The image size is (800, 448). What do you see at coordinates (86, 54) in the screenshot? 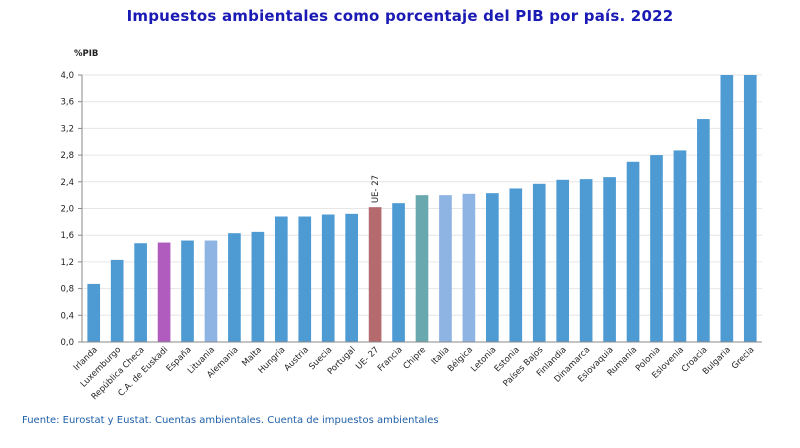
I see `y-axis-unit: %PIB` at bounding box center [86, 54].